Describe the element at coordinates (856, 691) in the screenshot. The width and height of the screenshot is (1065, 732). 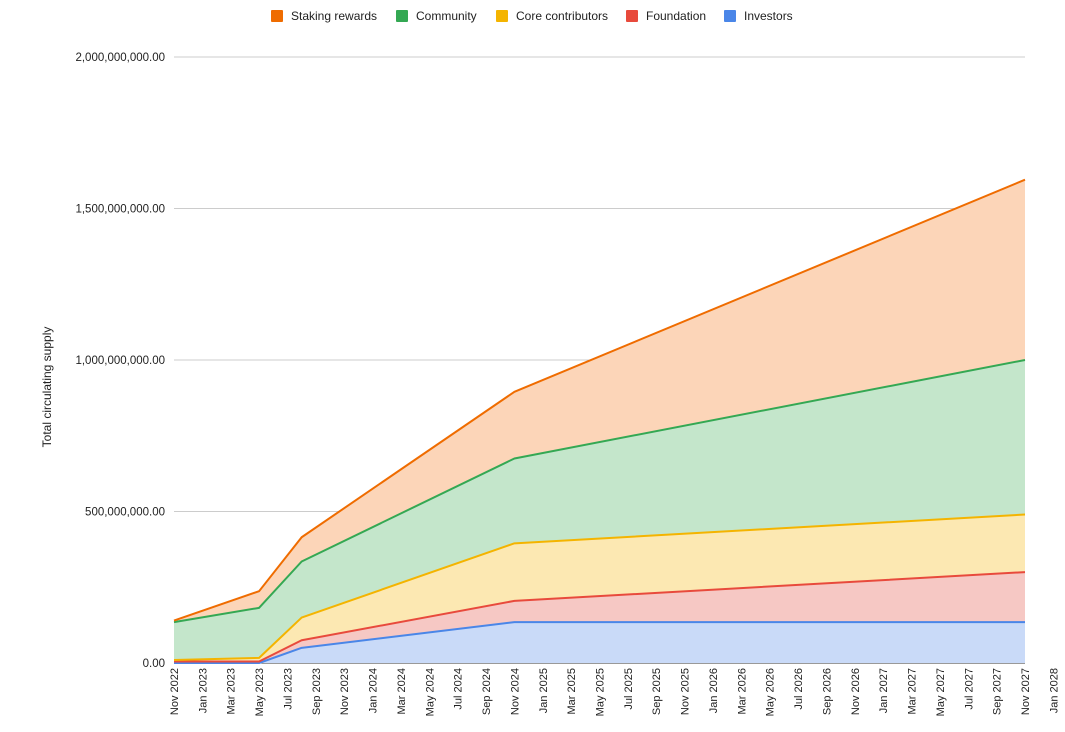
I see `x-tick-label: Nov 2026` at that location.